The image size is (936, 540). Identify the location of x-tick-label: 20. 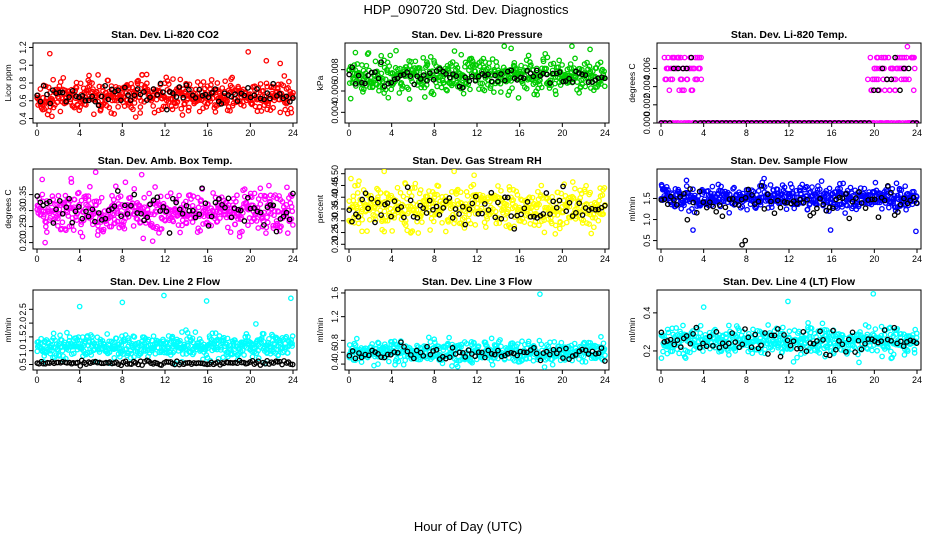
(562, 259).